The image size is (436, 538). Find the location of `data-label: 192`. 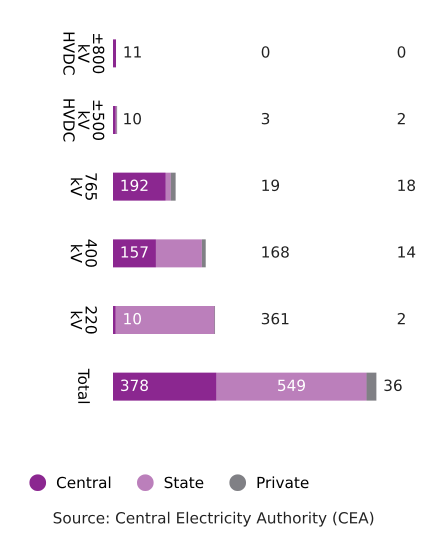

data-label: 192 is located at coordinates (135, 186).